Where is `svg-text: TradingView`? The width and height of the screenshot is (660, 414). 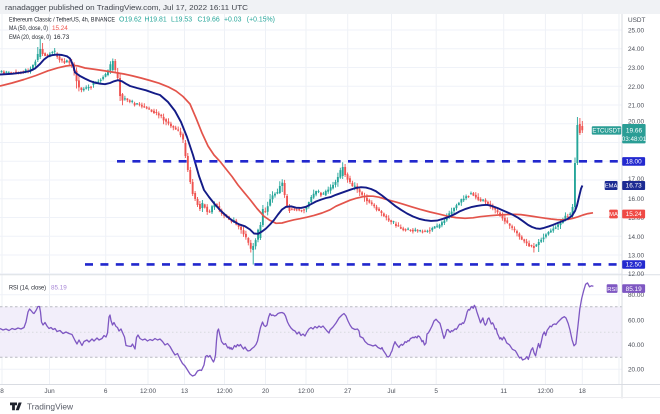 svg-text: TradingView is located at coordinates (50, 406).